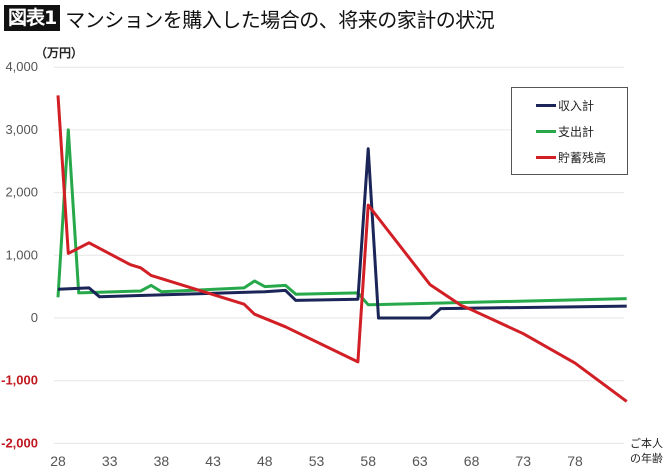 Image resolution: width=670 pixels, height=472 pixels. What do you see at coordinates (21, 254) in the screenshot?
I see `y-tick-label: 1,000` at bounding box center [21, 254].